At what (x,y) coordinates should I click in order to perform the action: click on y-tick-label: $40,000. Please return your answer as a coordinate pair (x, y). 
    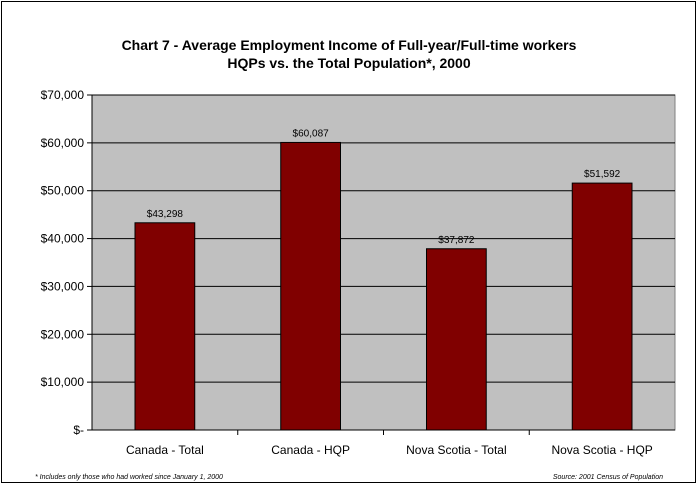
    Looking at the image, I should click on (63, 239).